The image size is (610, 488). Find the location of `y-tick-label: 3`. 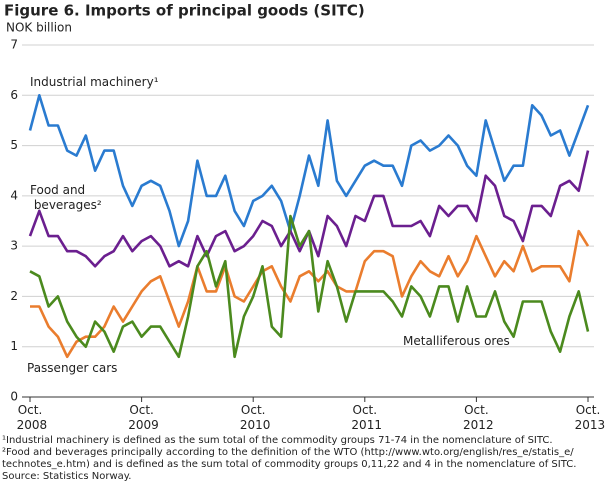

y-tick-label: 3 is located at coordinates (14, 246).